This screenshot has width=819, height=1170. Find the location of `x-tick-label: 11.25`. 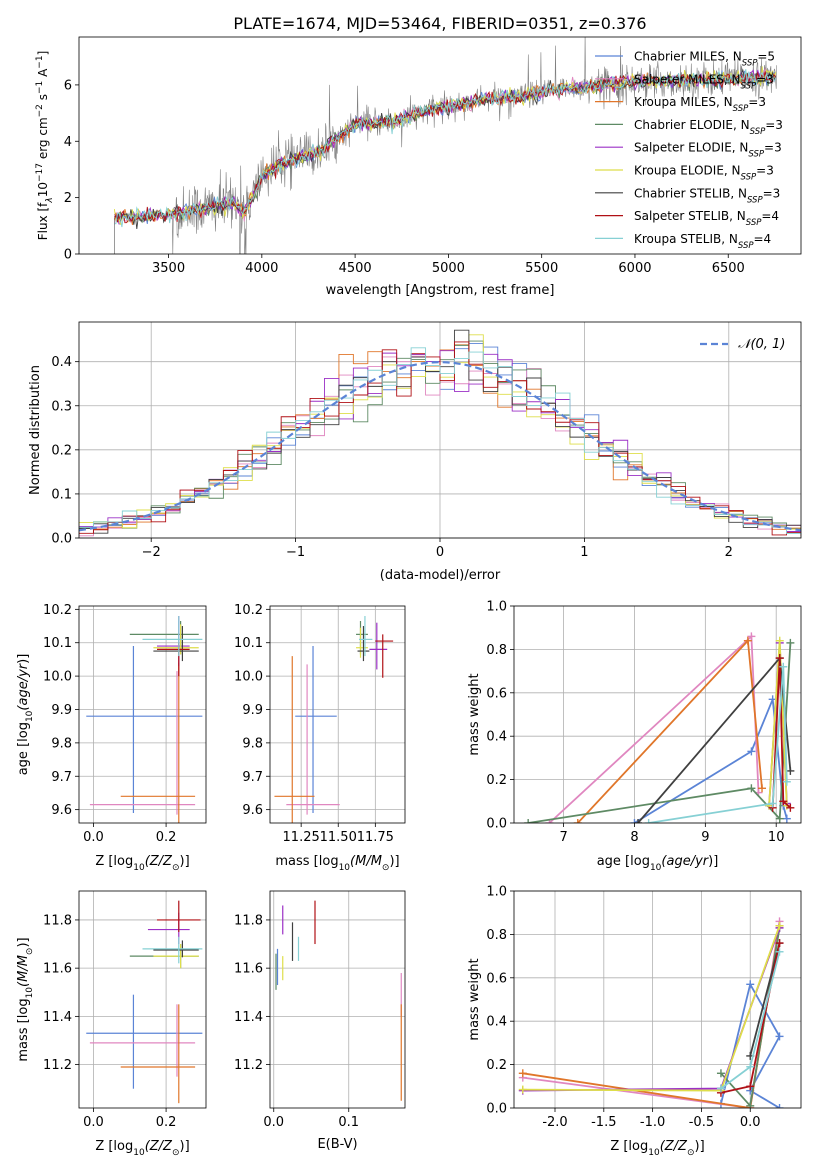

x-tick-label: 11.25 is located at coordinates (301, 837).